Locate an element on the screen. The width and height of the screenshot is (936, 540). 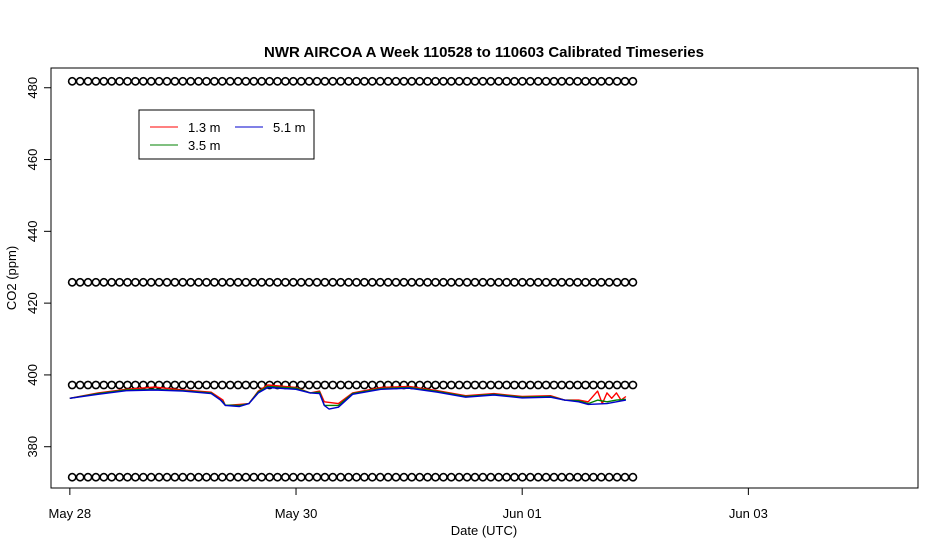
x-tick-label: Jun 01 is located at coordinates (522, 513).